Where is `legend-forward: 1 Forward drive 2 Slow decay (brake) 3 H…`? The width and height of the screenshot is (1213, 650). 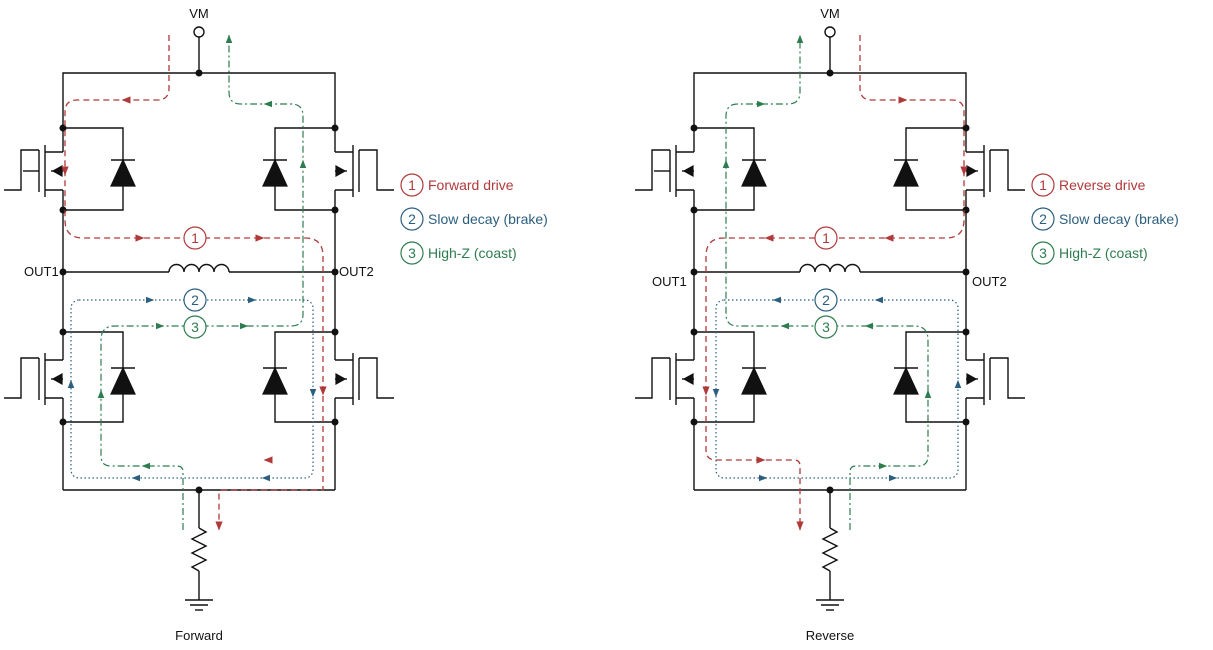
legend-forward: 1 Forward drive 2 Slow decay (brake) 3 H… is located at coordinates (474, 219).